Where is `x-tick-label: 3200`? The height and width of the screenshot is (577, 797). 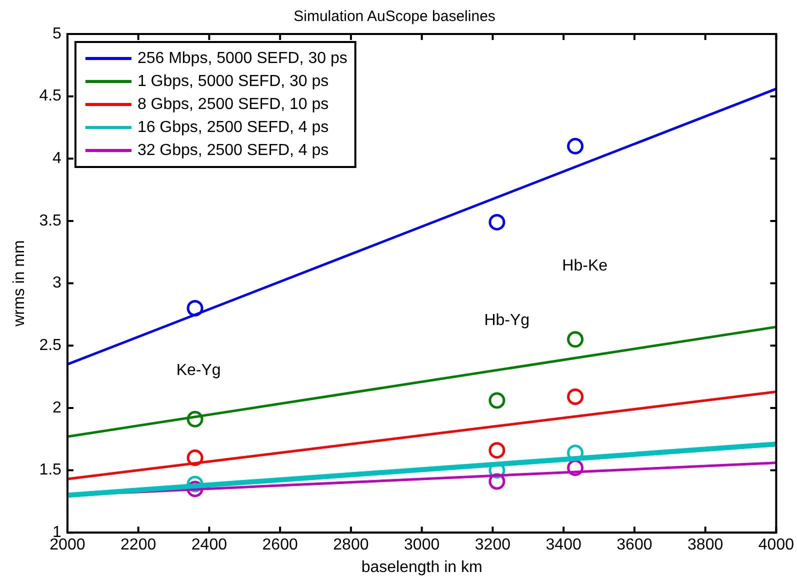 x-tick-label: 3200 is located at coordinates (492, 545).